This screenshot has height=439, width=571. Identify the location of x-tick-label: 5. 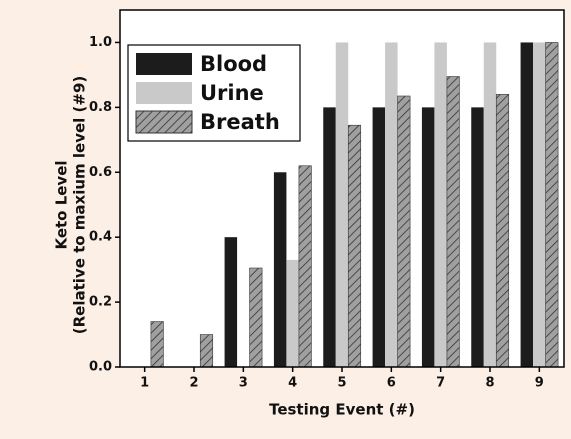
(341, 383).